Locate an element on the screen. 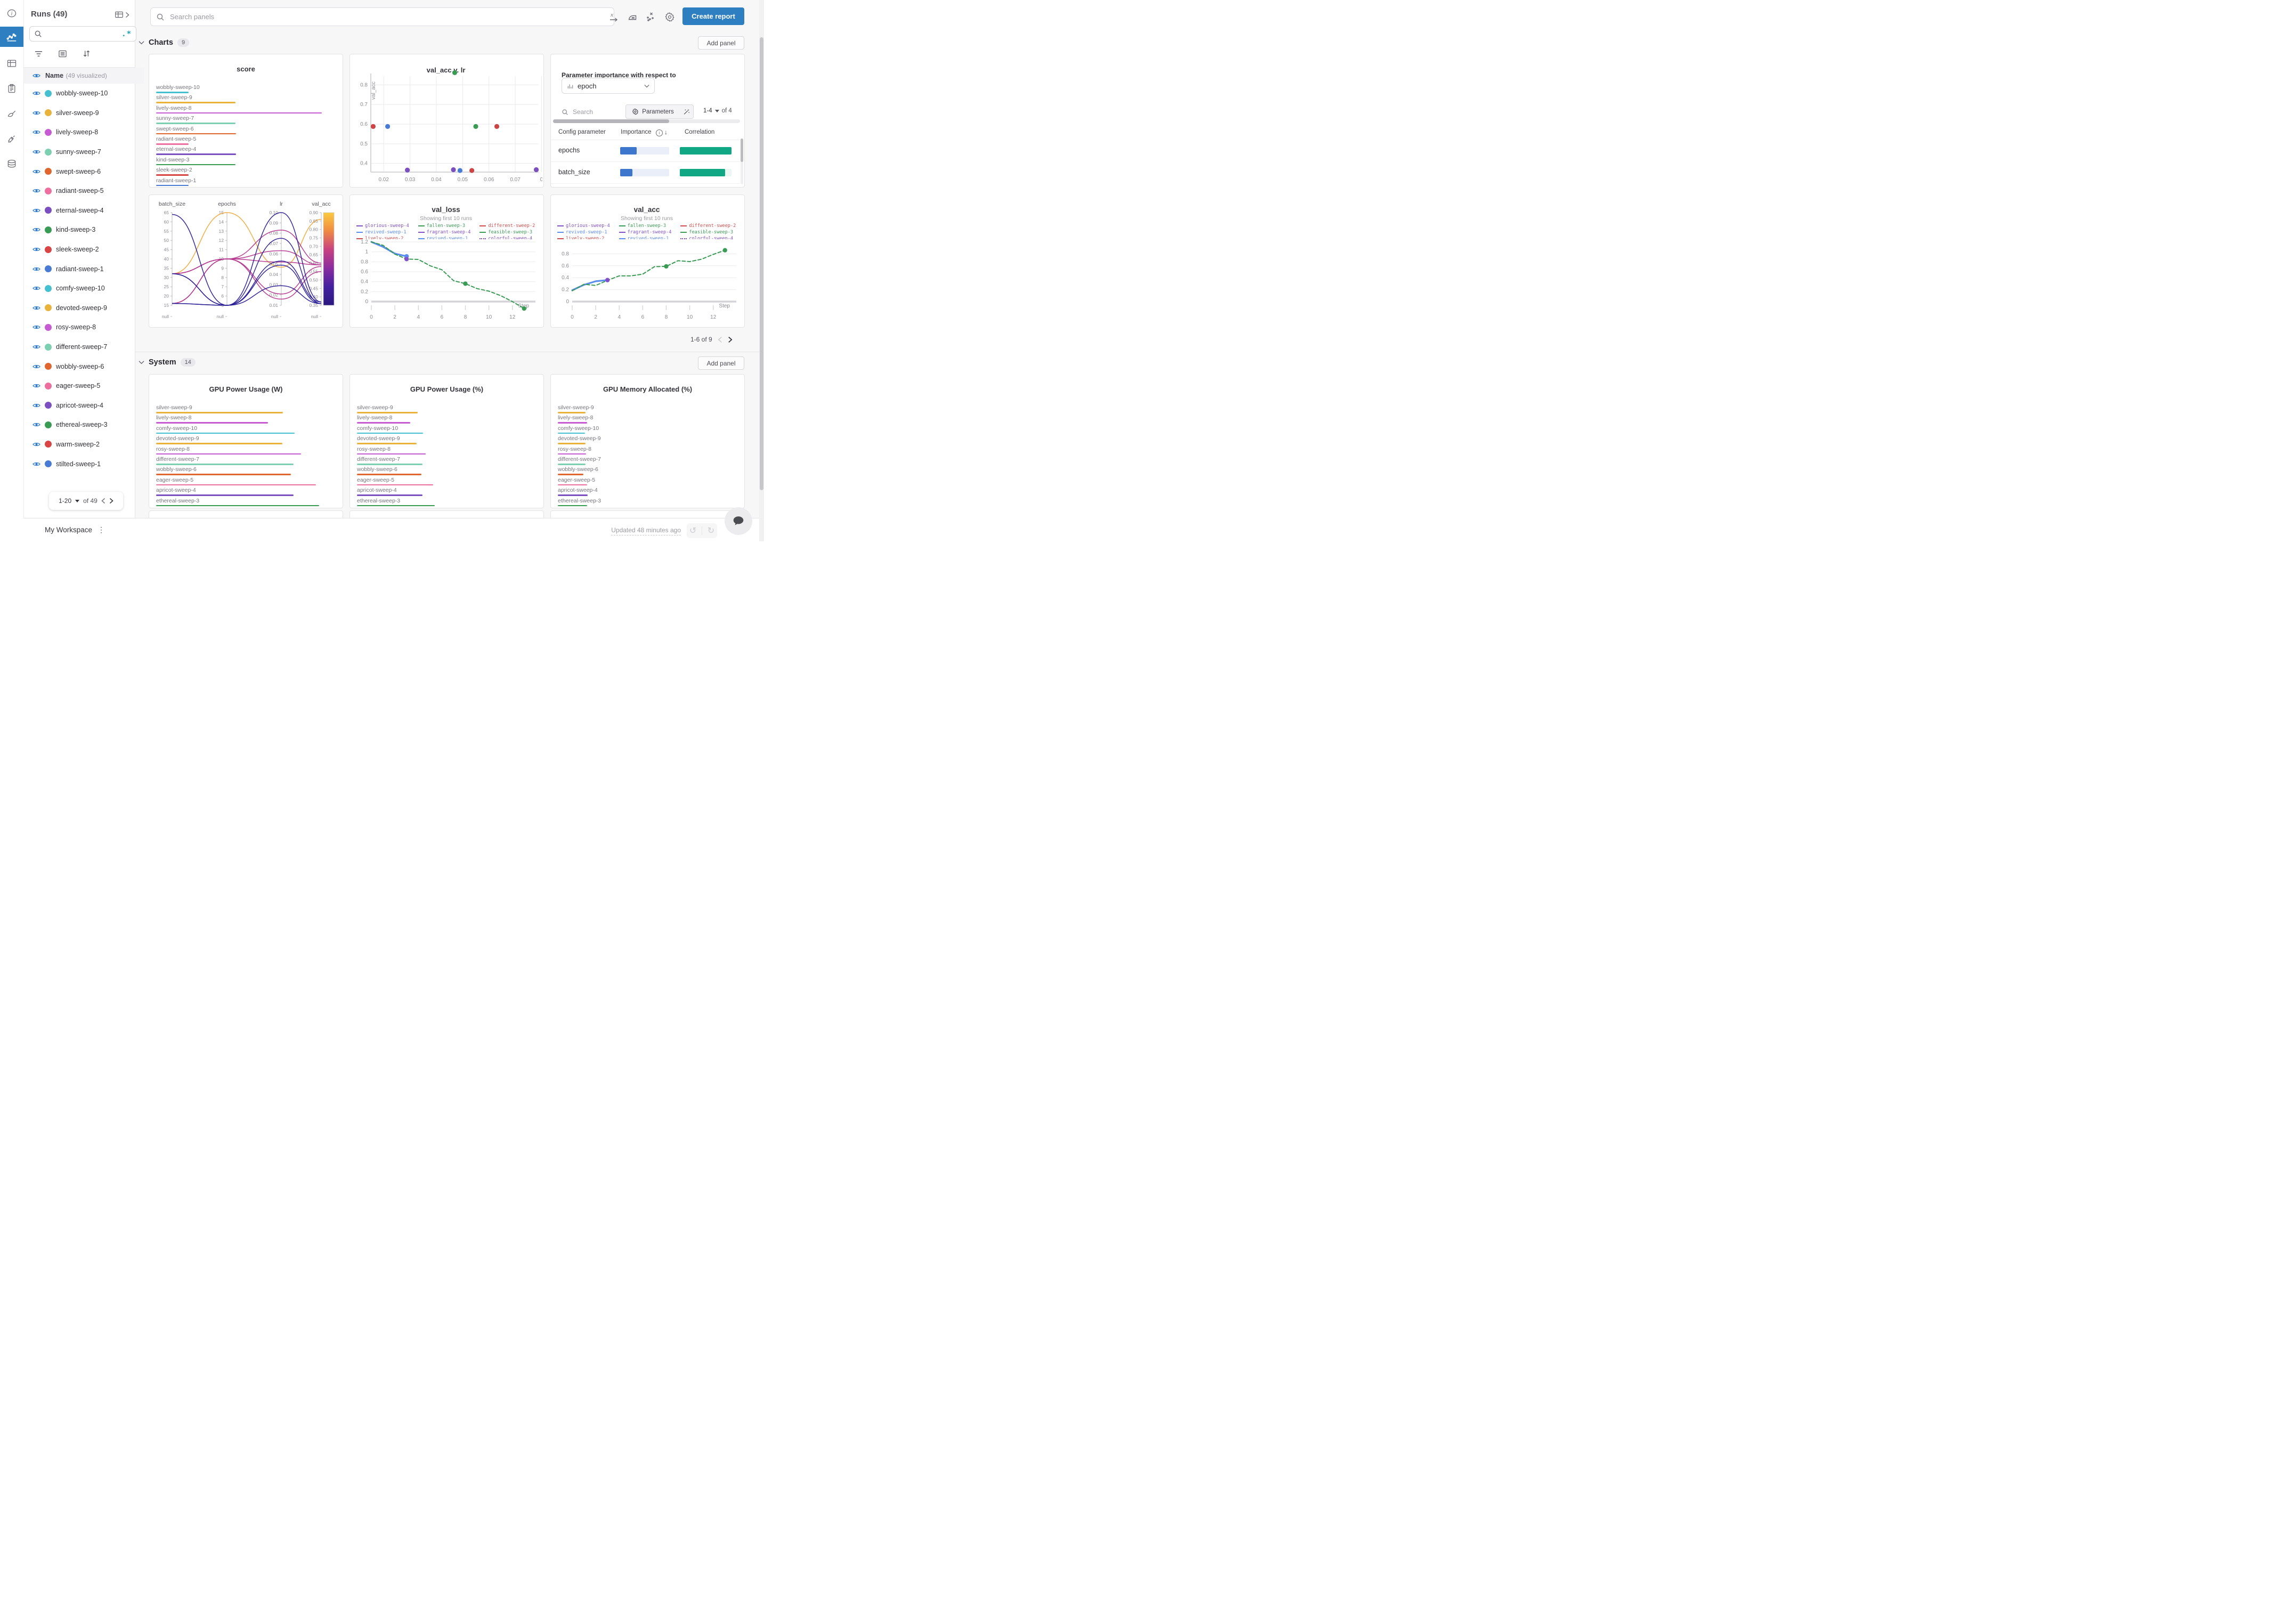 Image resolution: width=2292 pixels, height=1624 pixels. expand-table-chevron-icon is located at coordinates (127, 15).